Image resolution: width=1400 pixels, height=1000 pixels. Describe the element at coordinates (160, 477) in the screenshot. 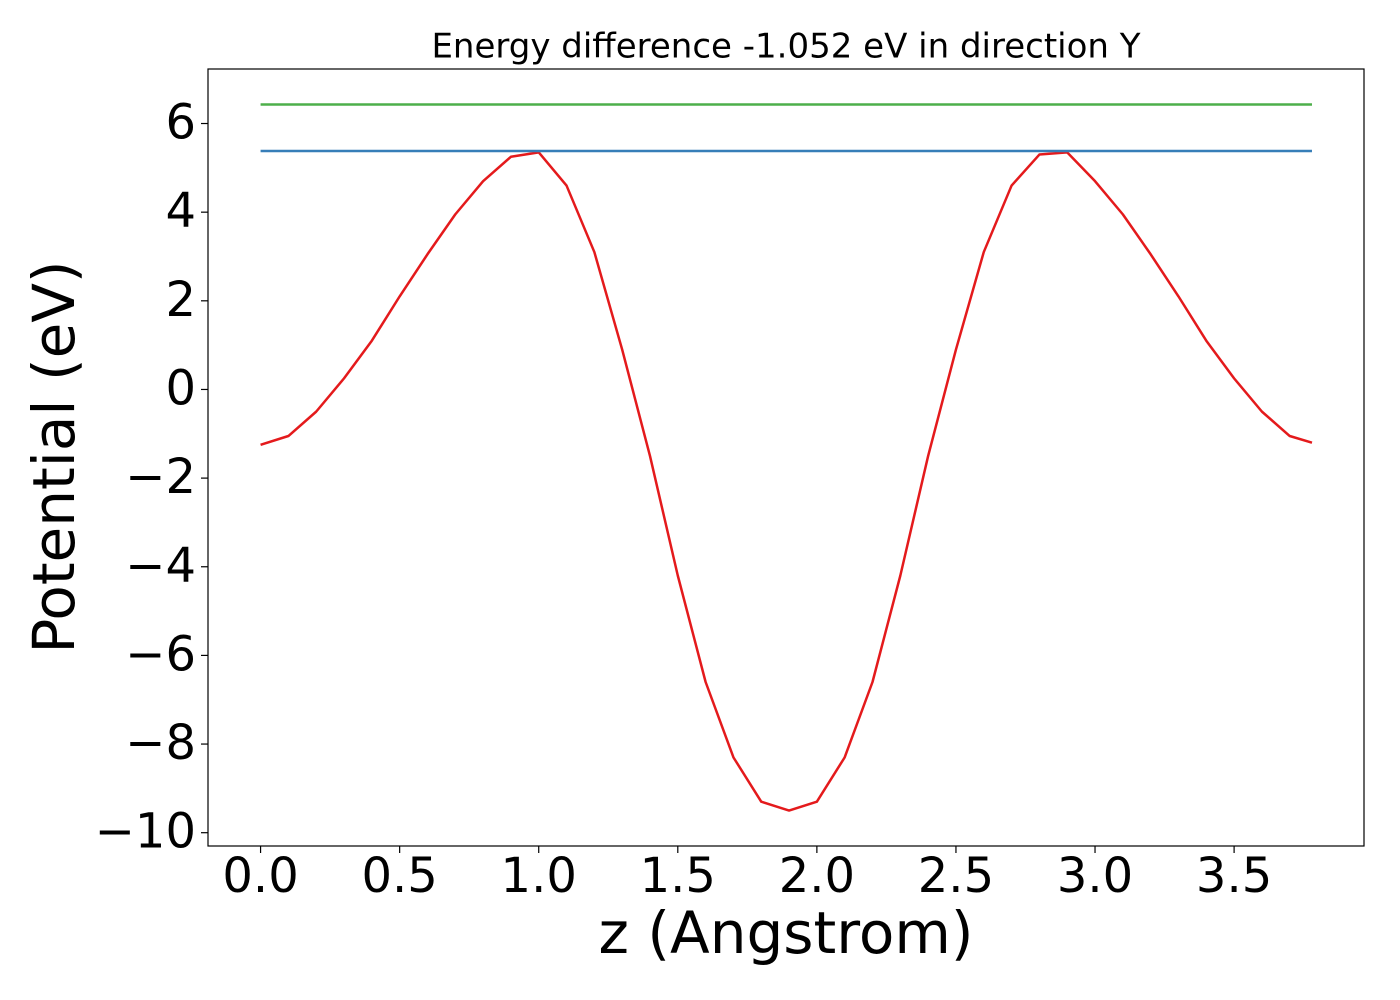

I see `y-tick-label: −2` at that location.